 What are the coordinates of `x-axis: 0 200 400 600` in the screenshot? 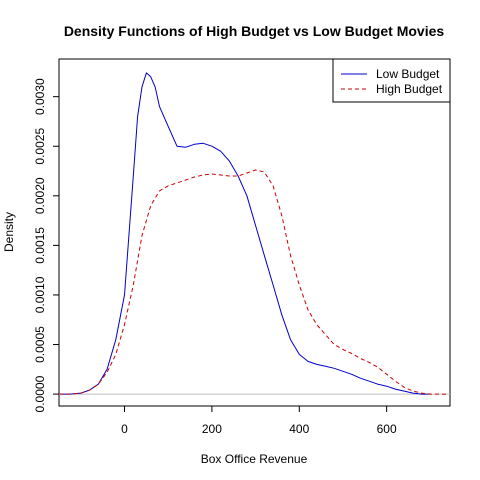 It's located at (259, 420).